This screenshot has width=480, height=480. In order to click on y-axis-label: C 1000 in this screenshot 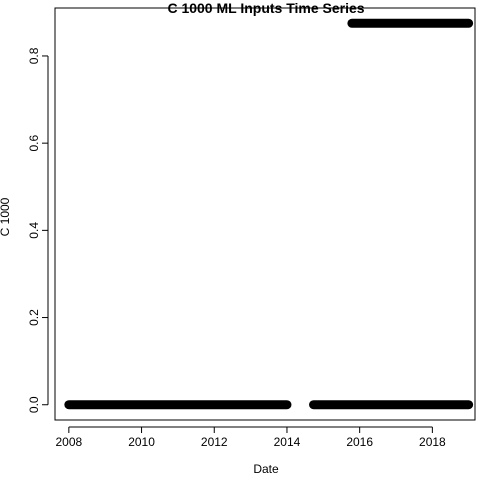, I will do `click(6, 216)`.